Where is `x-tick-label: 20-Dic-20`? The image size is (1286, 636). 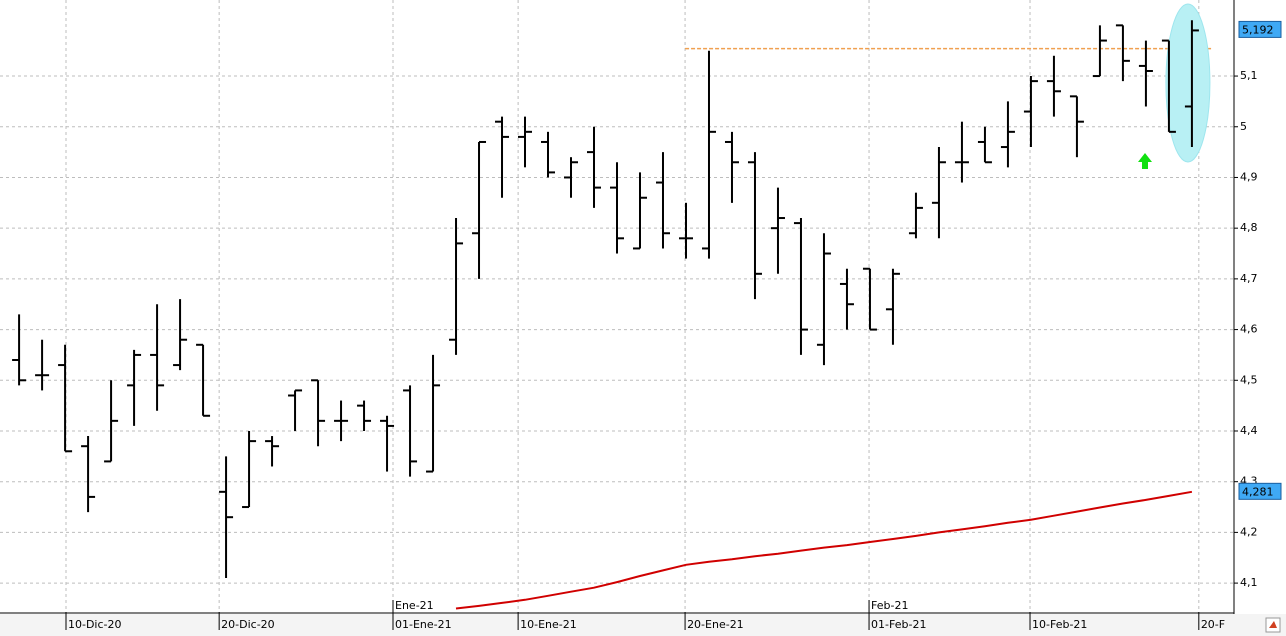
x-tick-label: 20-Dic-20 is located at coordinates (248, 624).